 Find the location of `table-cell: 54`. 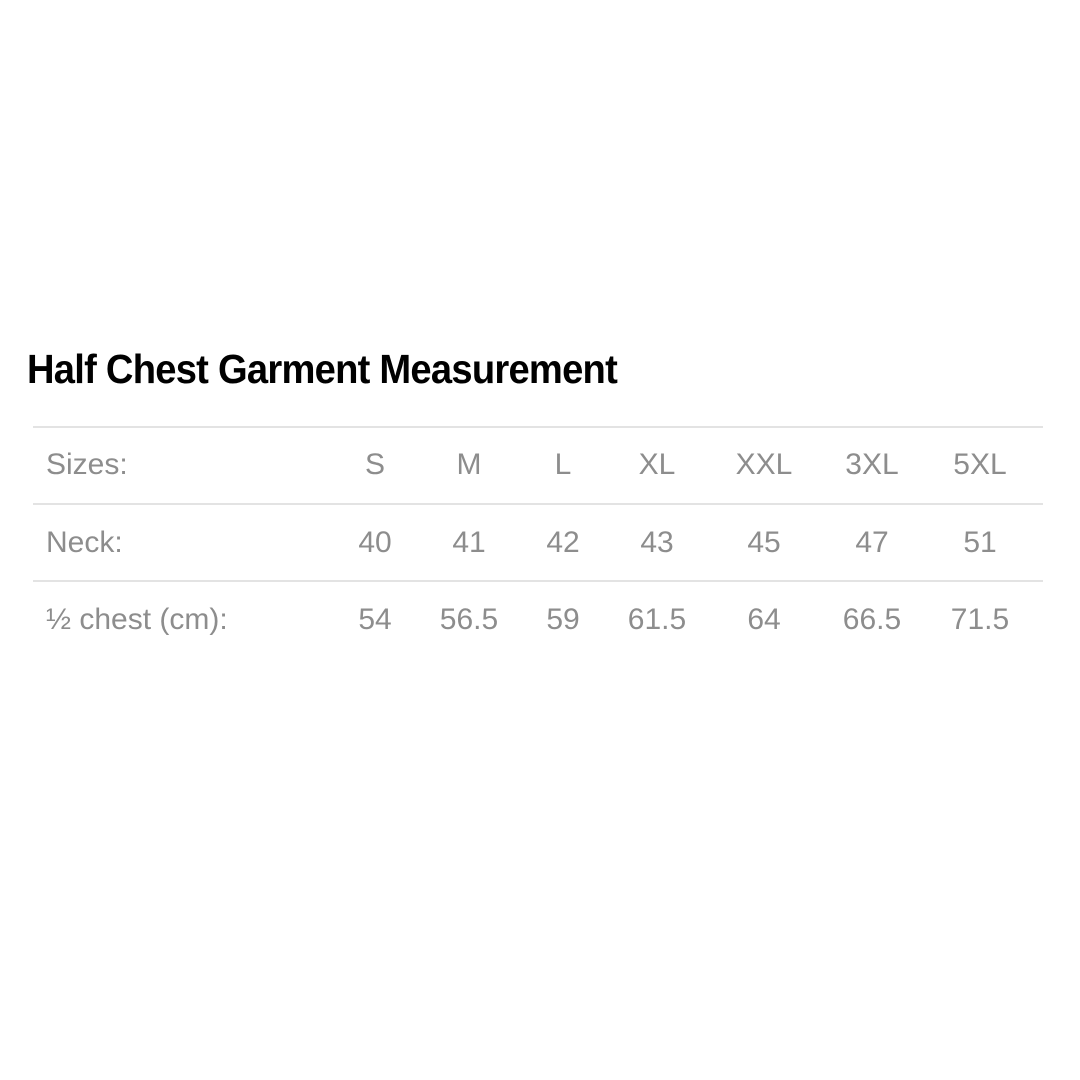

table-cell: 54 is located at coordinates (375, 619).